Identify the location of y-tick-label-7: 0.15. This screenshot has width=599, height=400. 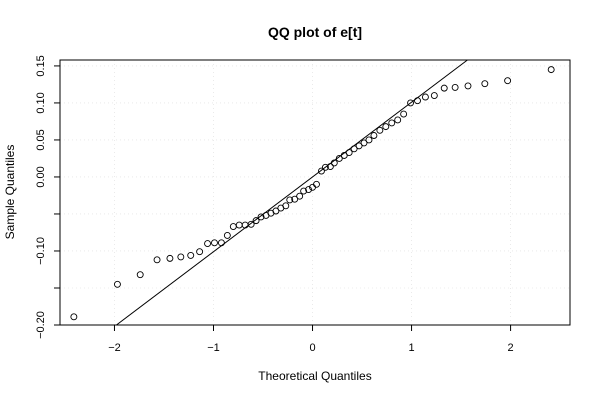
(41, 65).